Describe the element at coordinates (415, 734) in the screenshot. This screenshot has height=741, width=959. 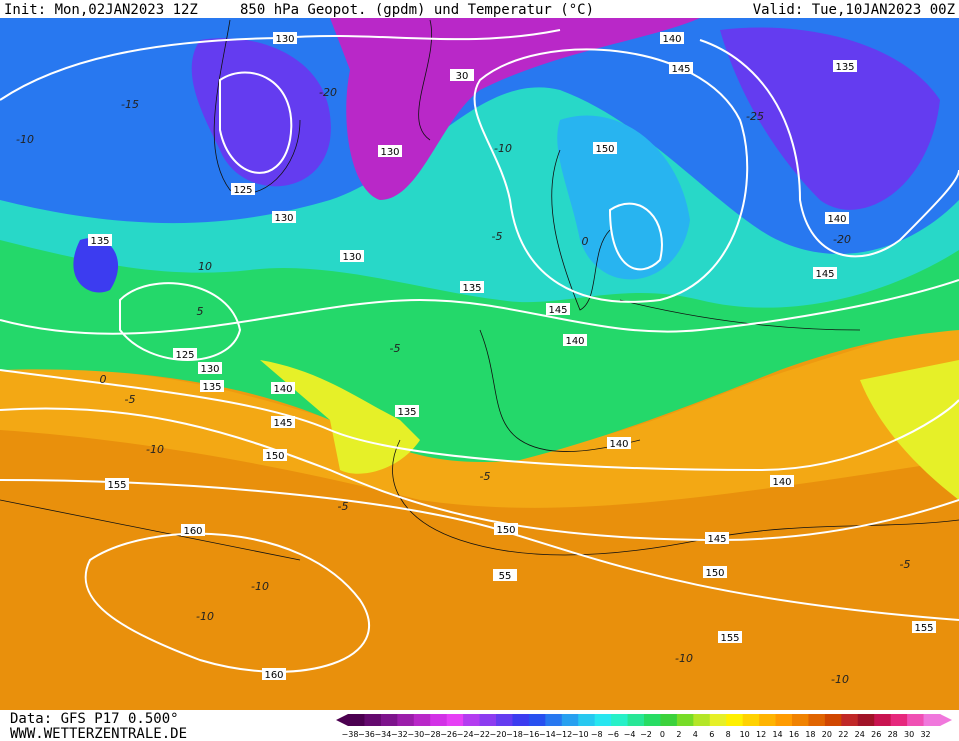
I see `colorbar-label: −30` at that location.